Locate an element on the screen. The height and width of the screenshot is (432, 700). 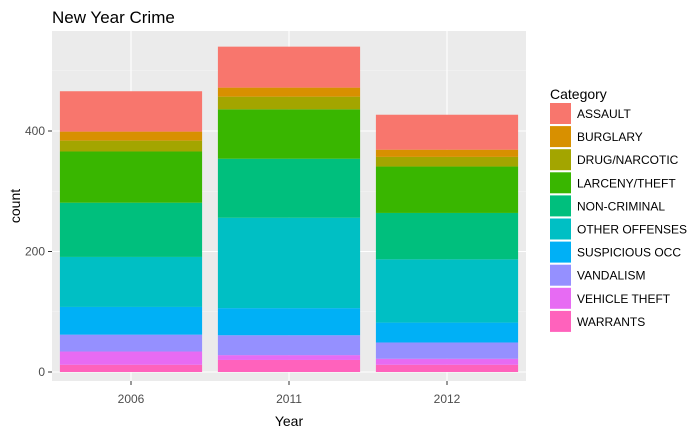
bar-segment-2012-drug-narcotic is located at coordinates (447, 161).